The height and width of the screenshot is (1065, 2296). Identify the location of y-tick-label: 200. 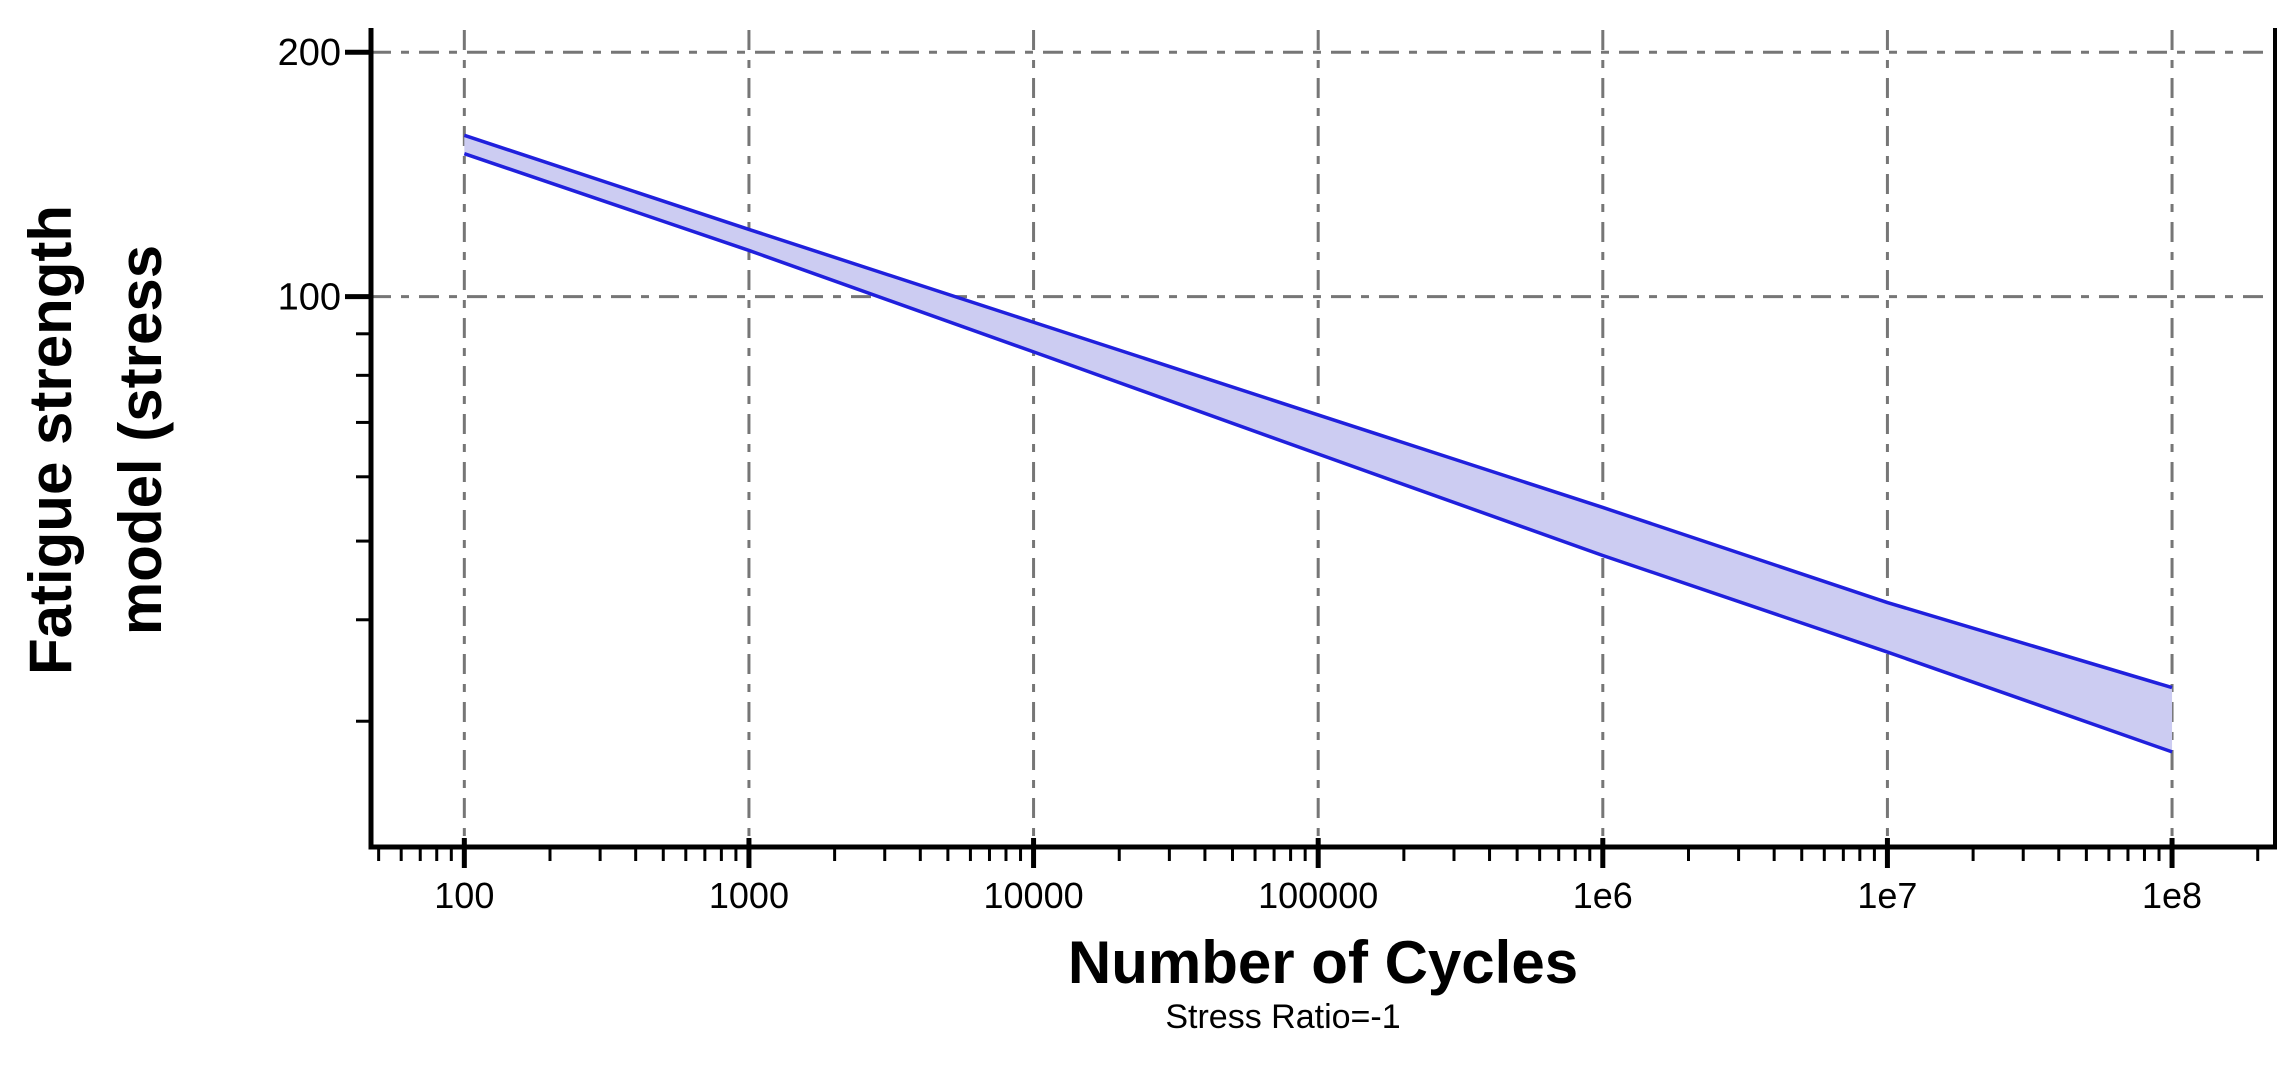
(309, 53).